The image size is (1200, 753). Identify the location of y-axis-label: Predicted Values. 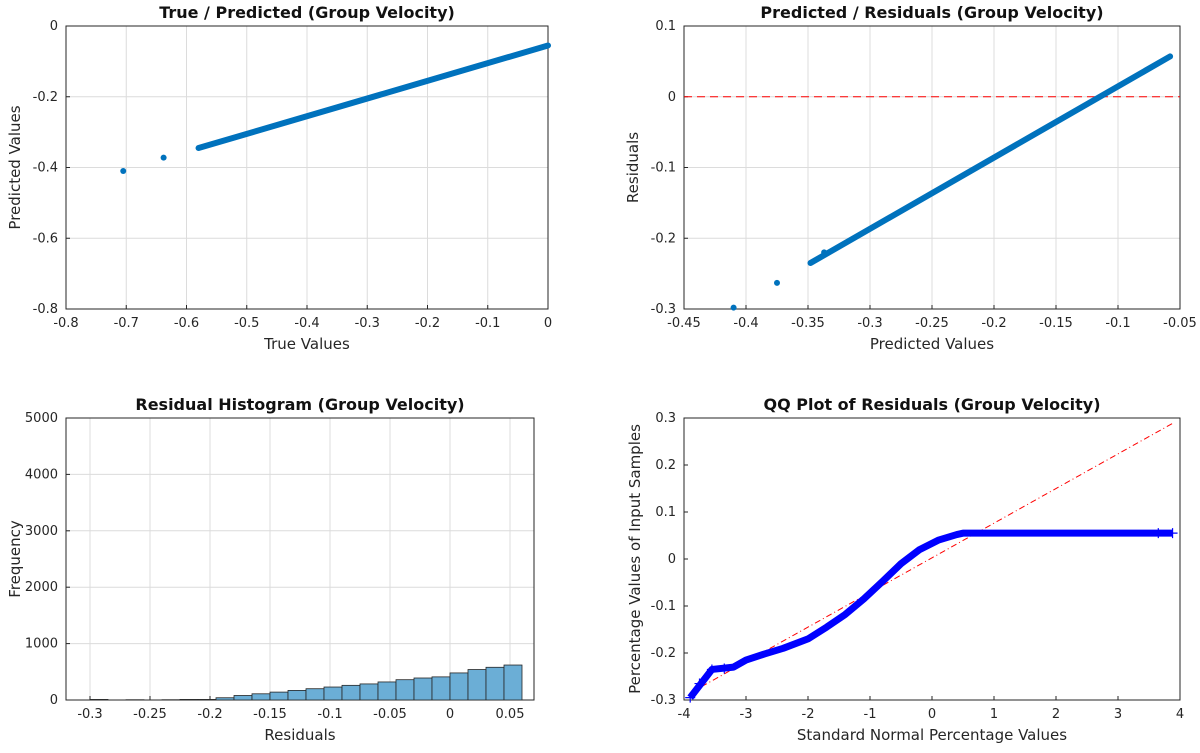
(15, 167).